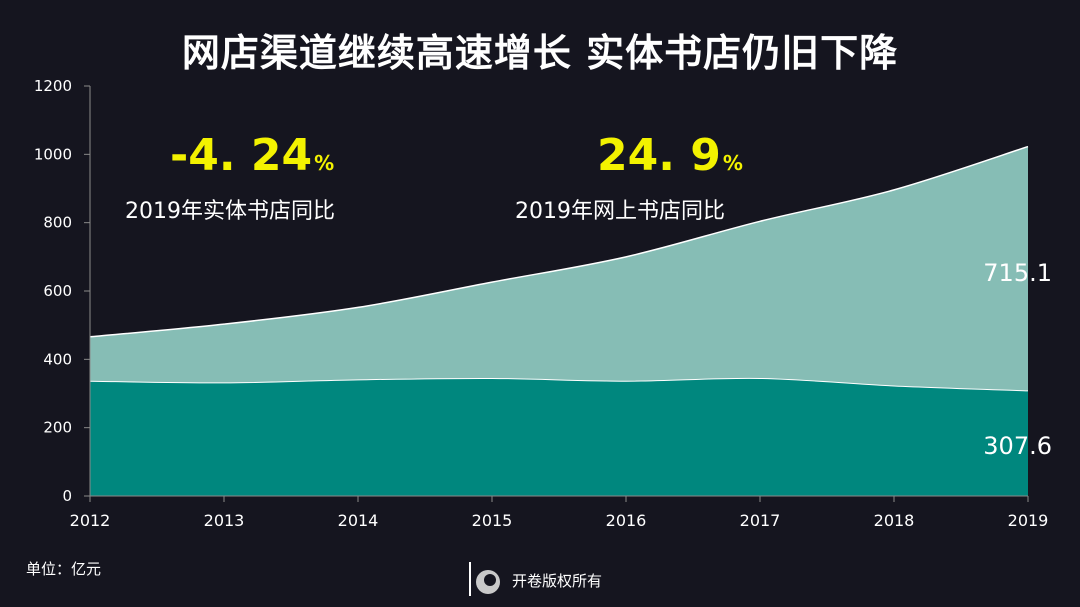  What do you see at coordinates (57, 428) in the screenshot?
I see `y-tick-label: 200` at bounding box center [57, 428].